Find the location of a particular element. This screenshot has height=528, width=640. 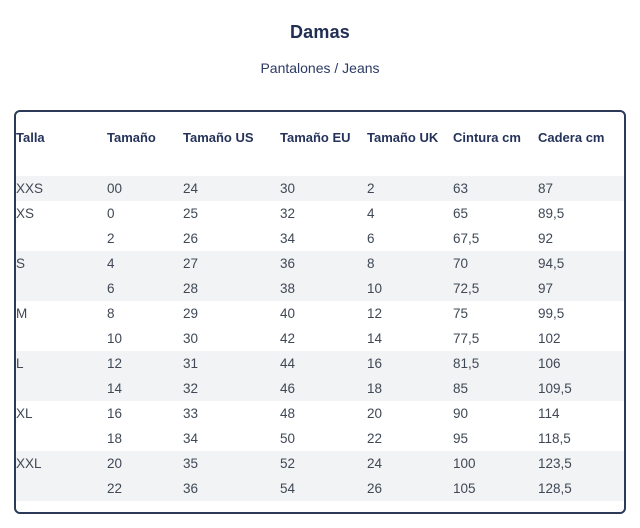

size-value-cell: 97 is located at coordinates (546, 288).